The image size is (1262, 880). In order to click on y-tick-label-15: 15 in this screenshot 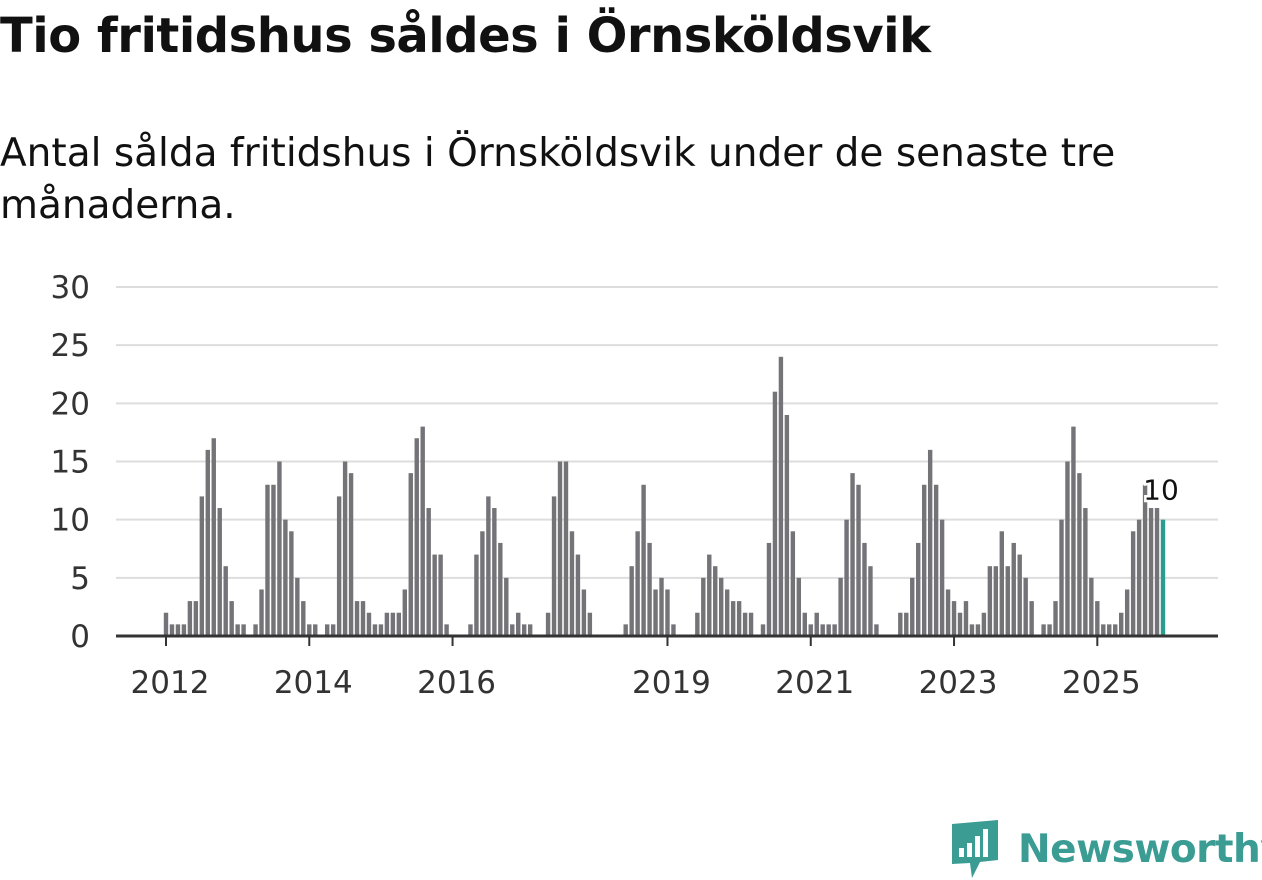, I will do `click(70, 463)`.